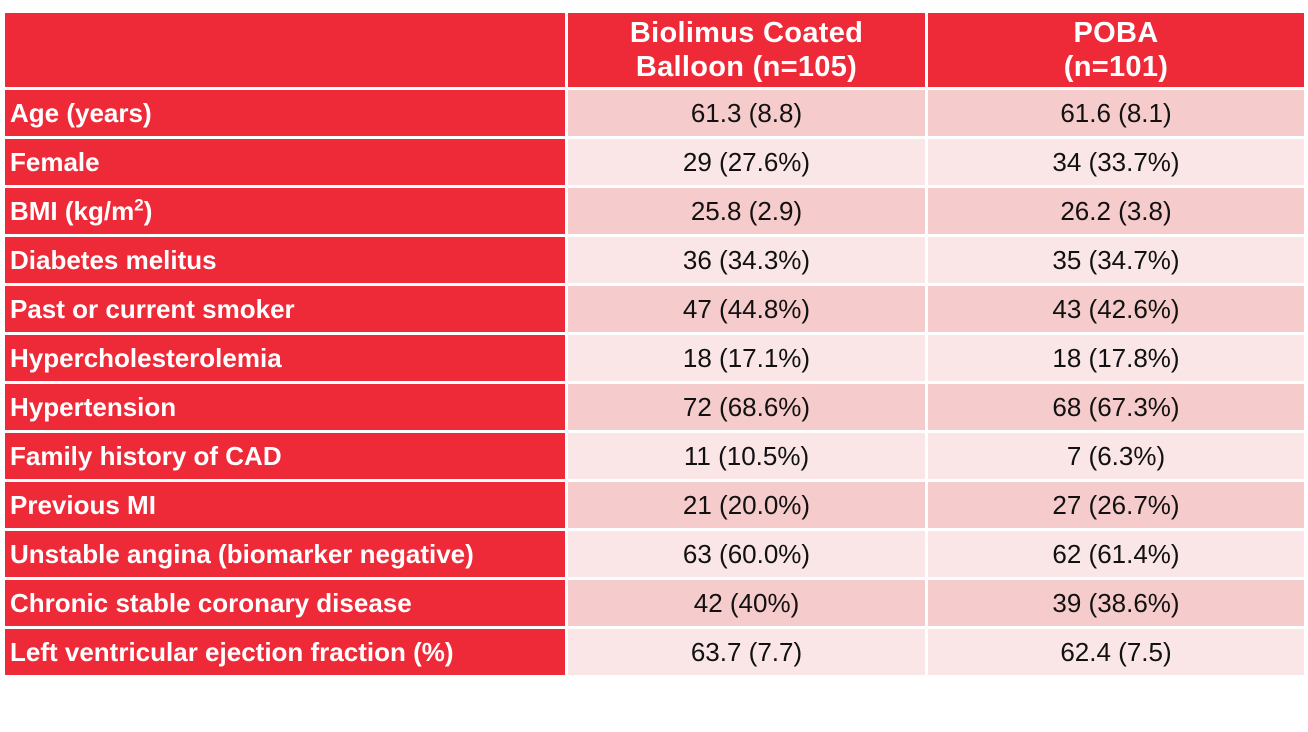 This screenshot has width=1308, height=732. Describe the element at coordinates (746, 211) in the screenshot. I see `cell-biolimus: 25.8 (2.9)` at that location.